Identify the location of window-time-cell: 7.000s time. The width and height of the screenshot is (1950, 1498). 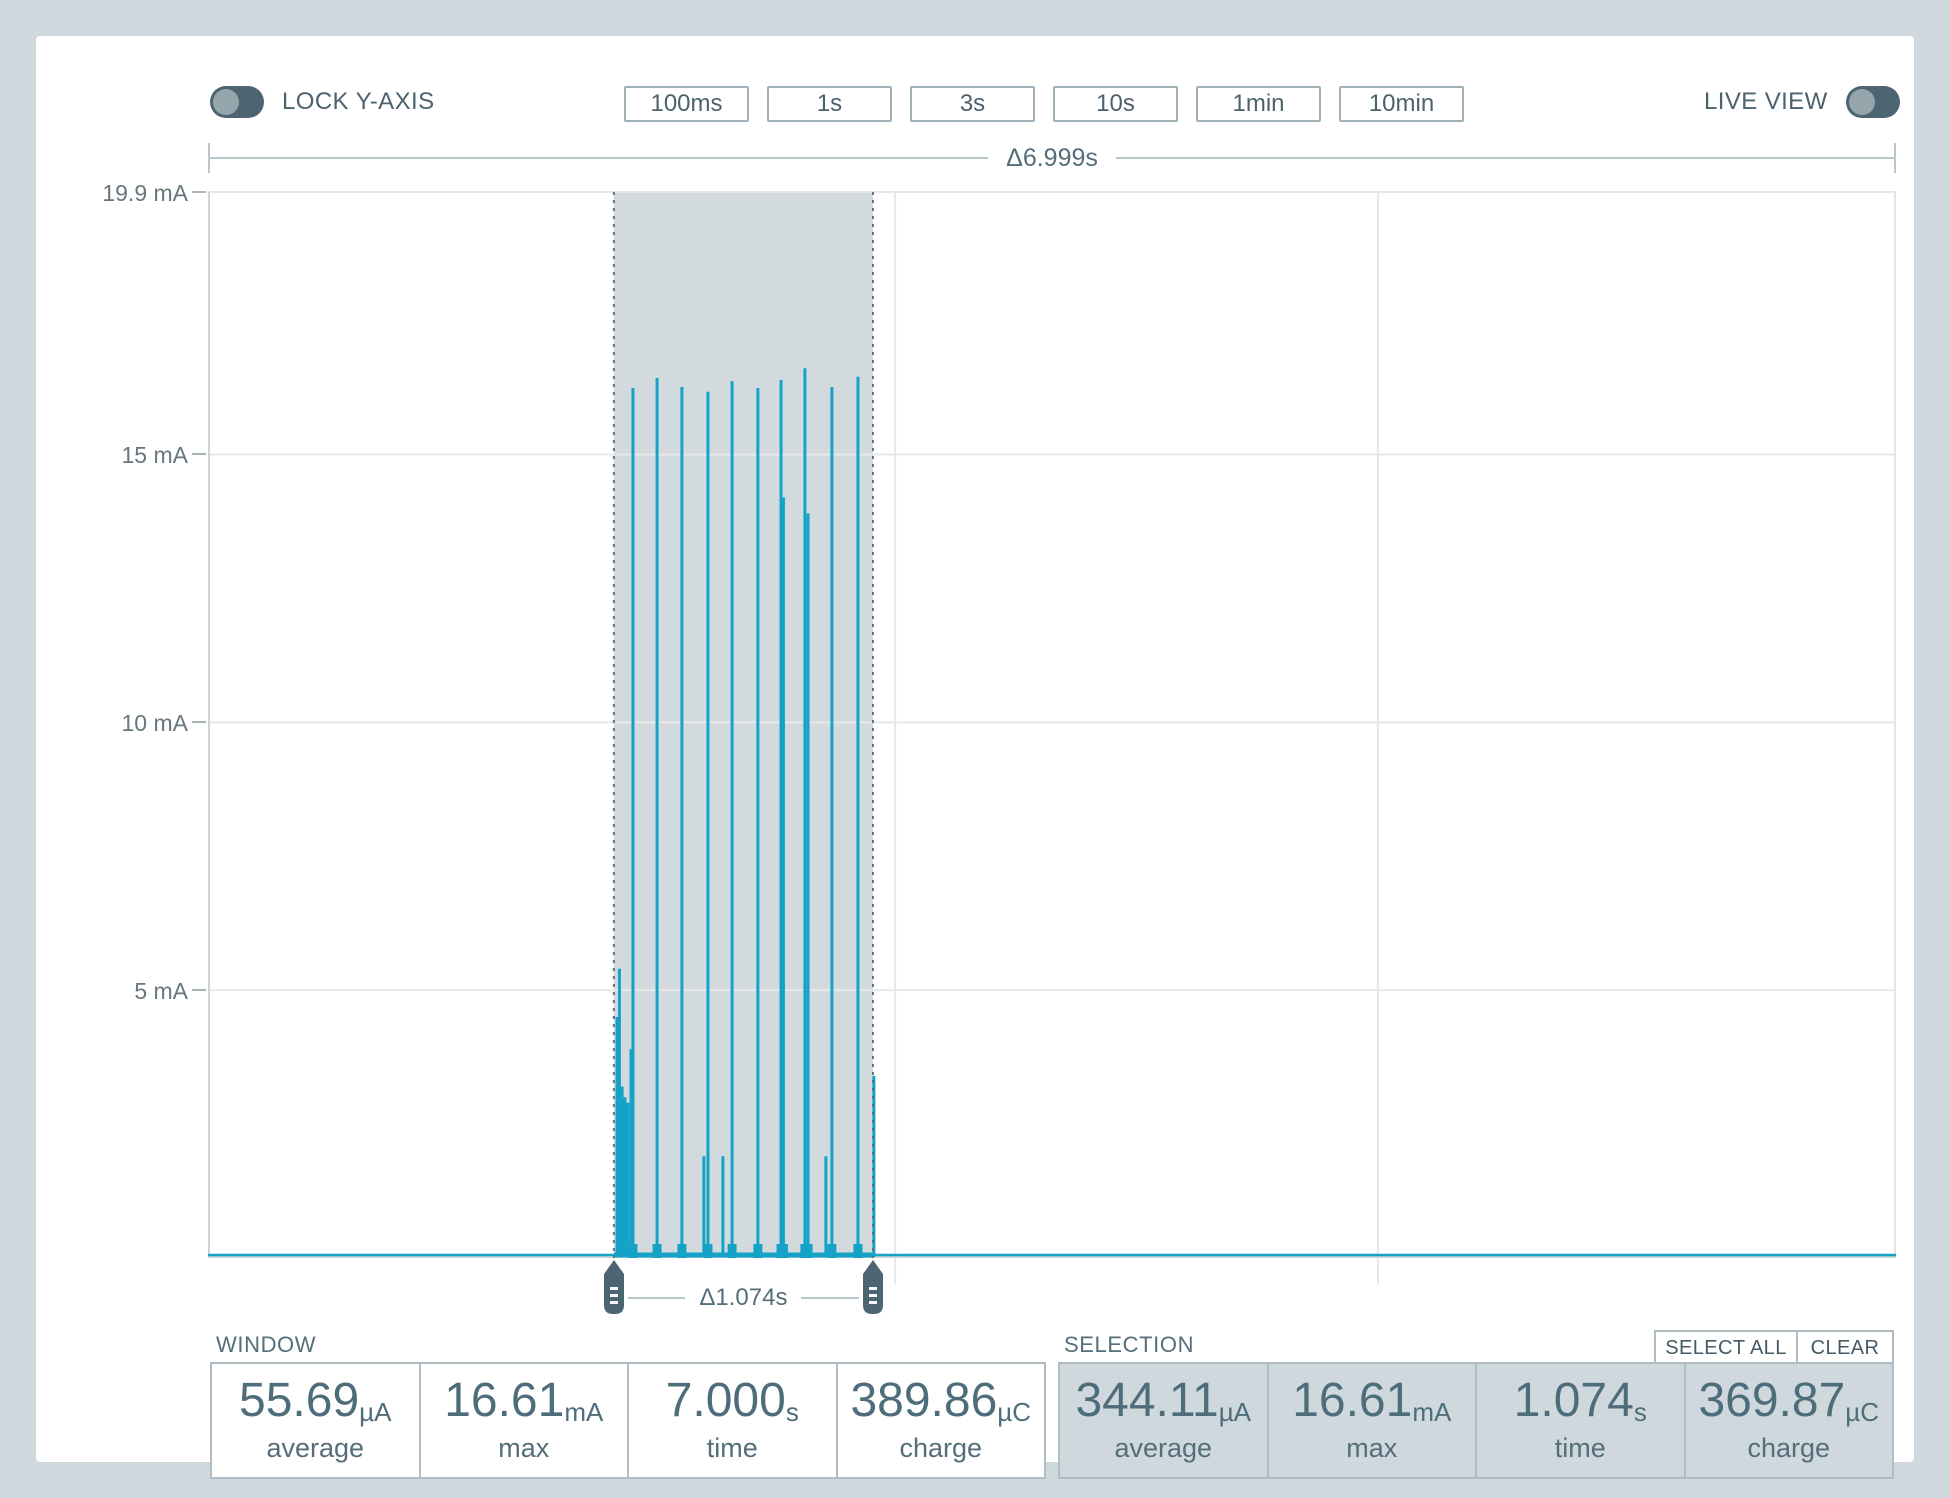
(731, 1420).